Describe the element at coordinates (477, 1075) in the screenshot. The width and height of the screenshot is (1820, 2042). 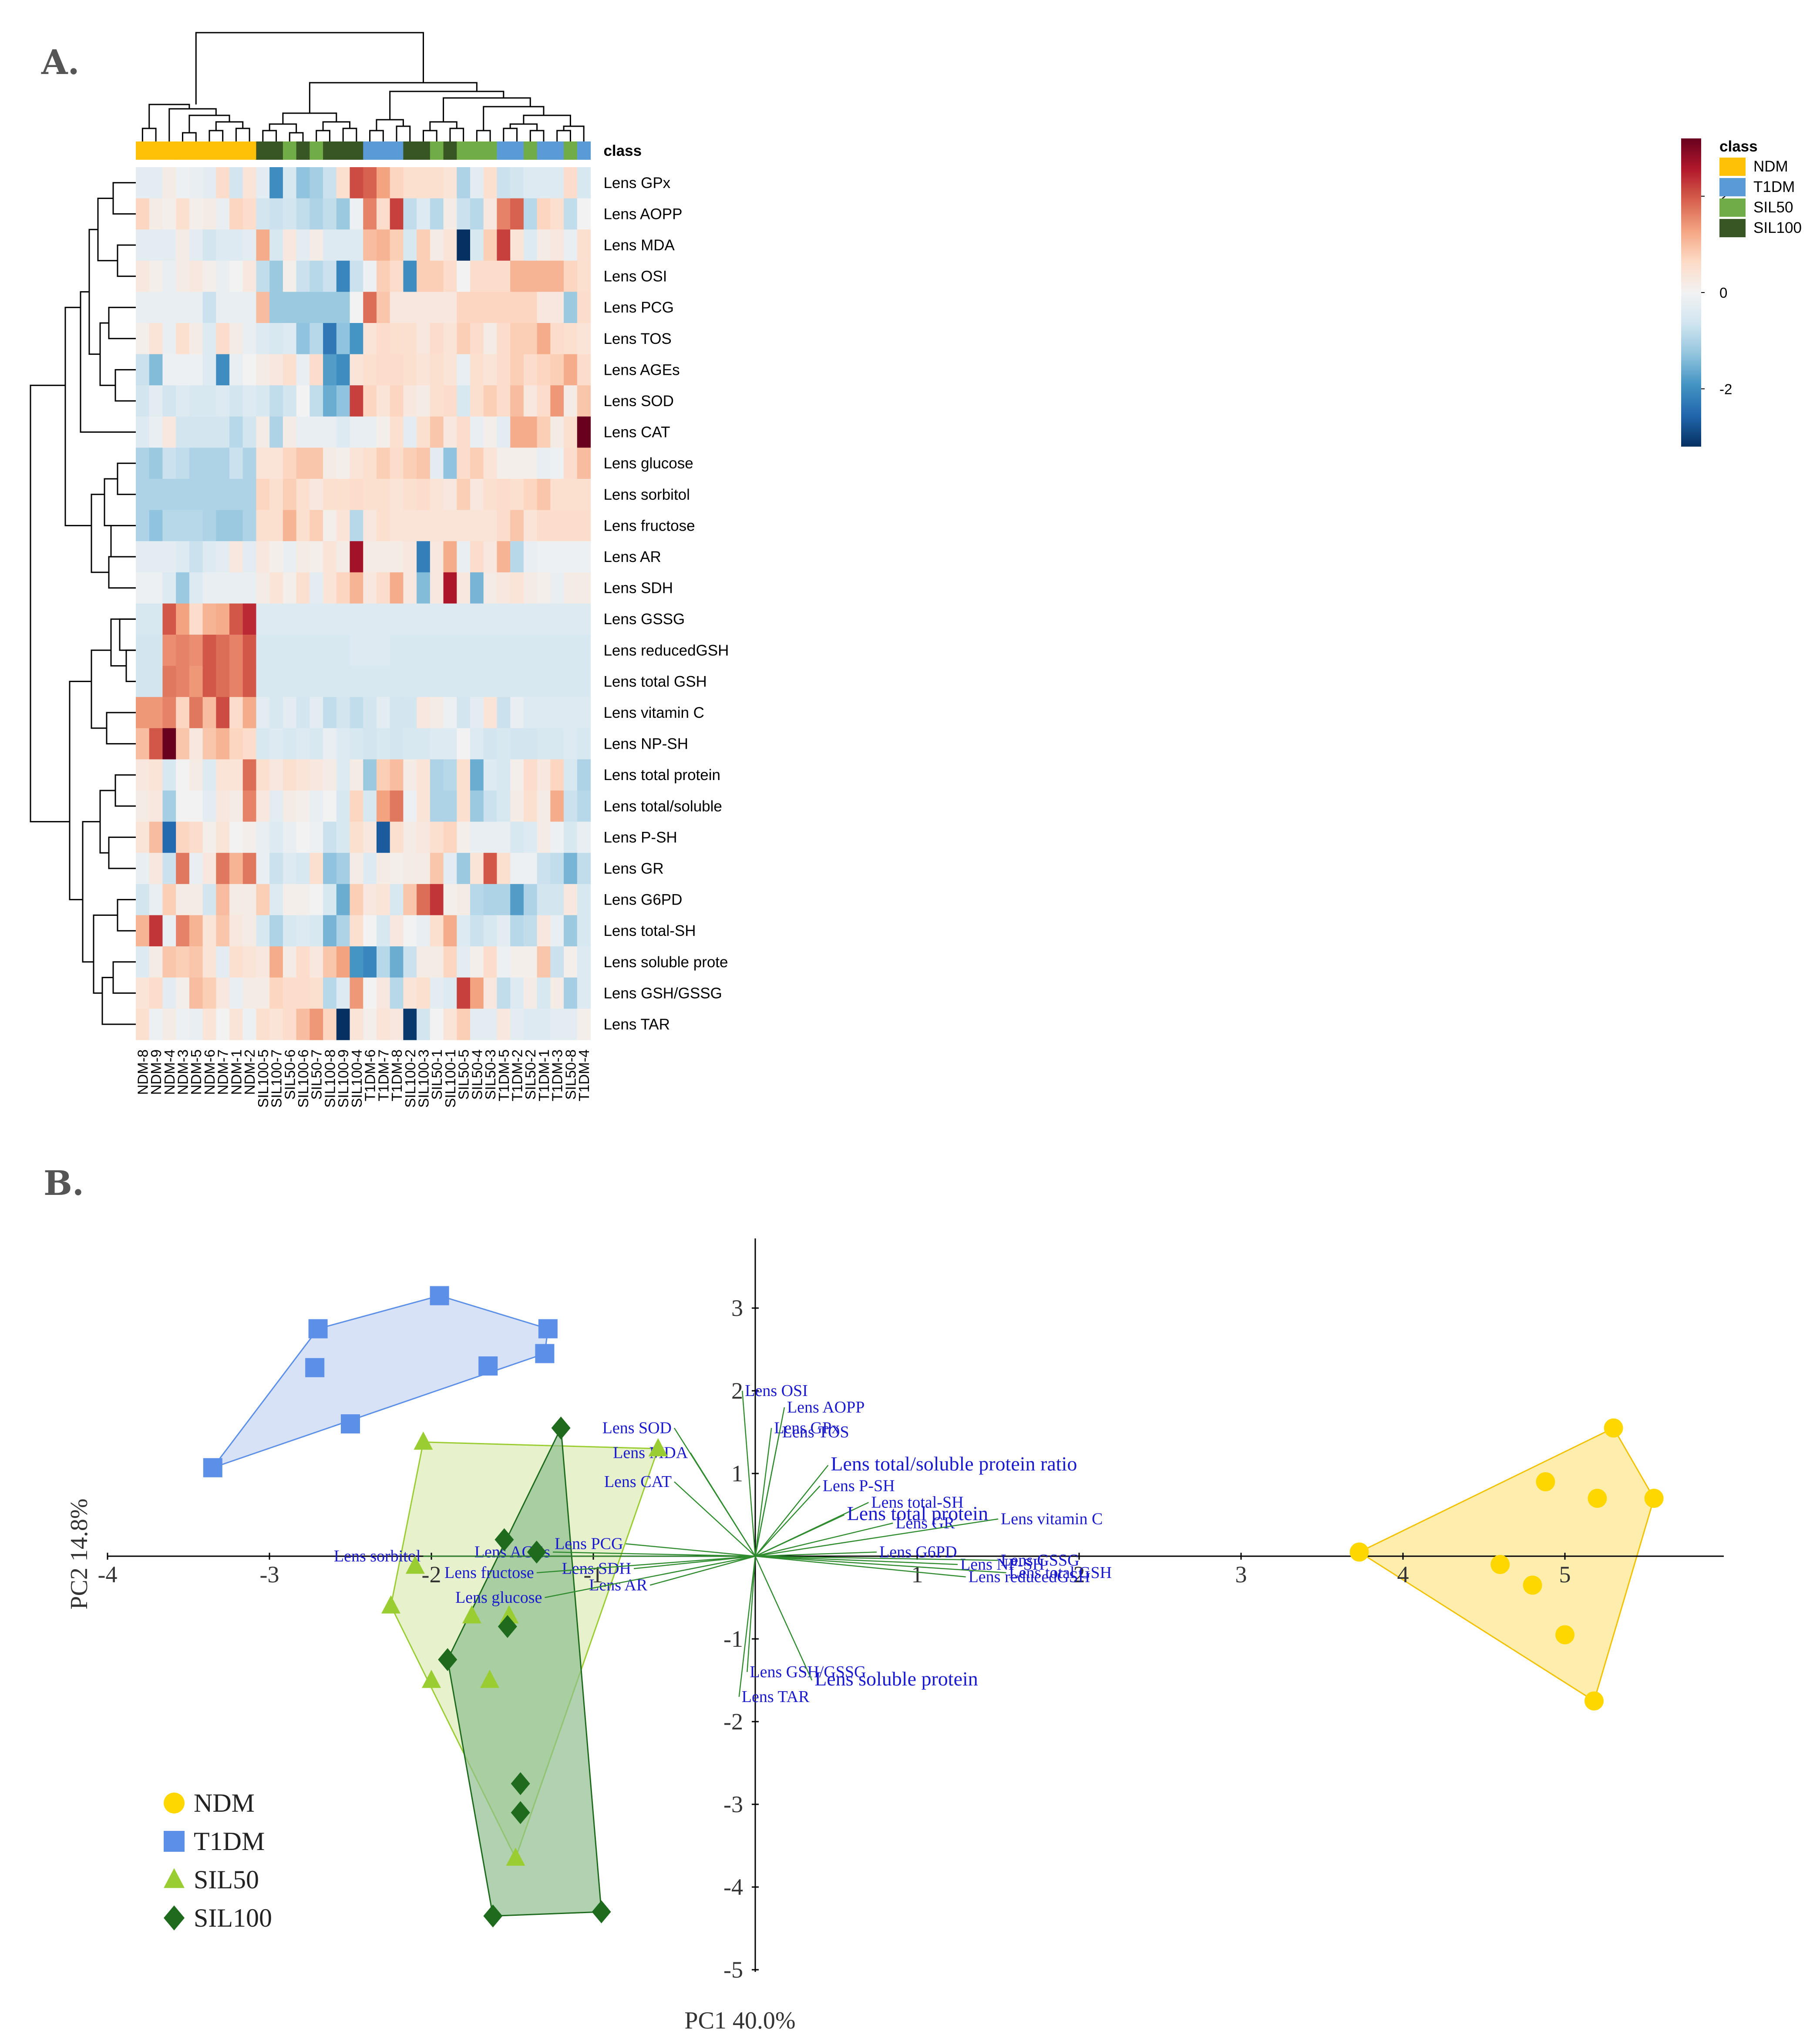
I see `column-label: SIL50-4` at that location.